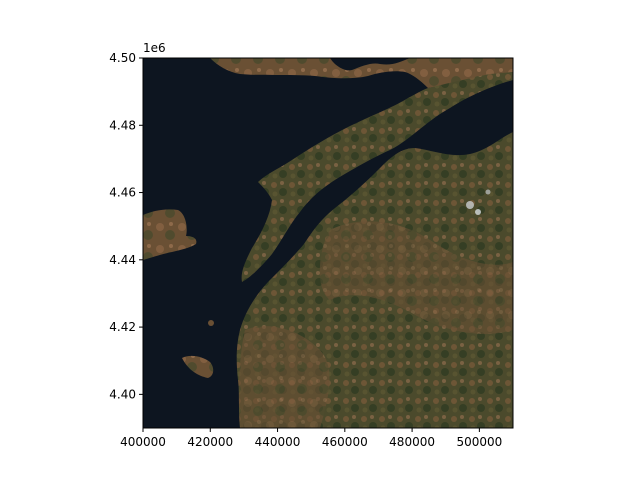 This screenshot has width=640, height=480. What do you see at coordinates (278, 442) in the screenshot?
I see `x-tick-label: 440000` at bounding box center [278, 442].